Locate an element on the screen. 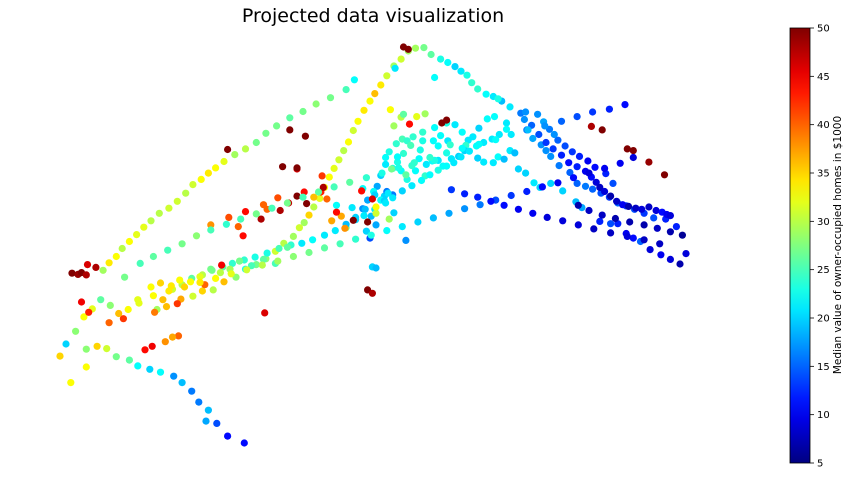 This screenshot has height=487, width=851. colorbar-tick-label: 50 is located at coordinates (823, 29).